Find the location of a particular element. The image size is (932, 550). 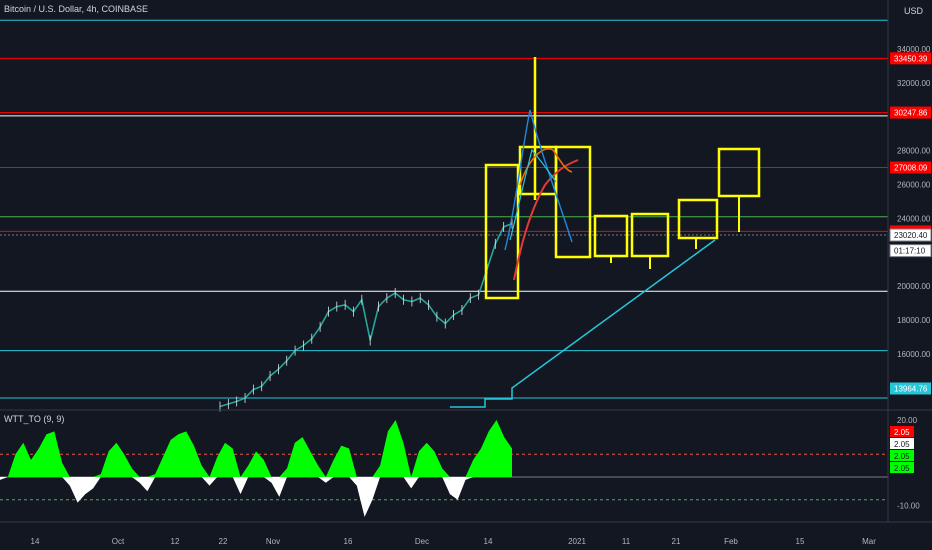

red-curve is located at coordinates (546, 220).